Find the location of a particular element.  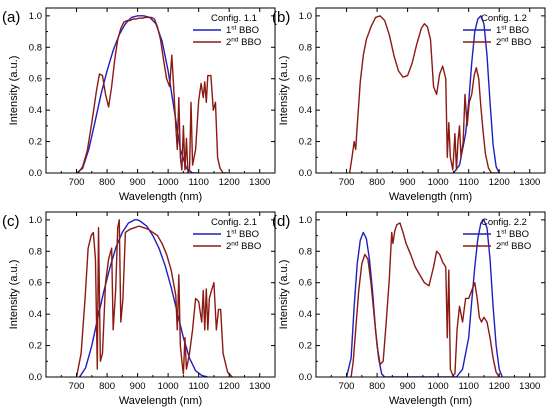

legend-title: Config. 2.1 is located at coordinates (234, 222).